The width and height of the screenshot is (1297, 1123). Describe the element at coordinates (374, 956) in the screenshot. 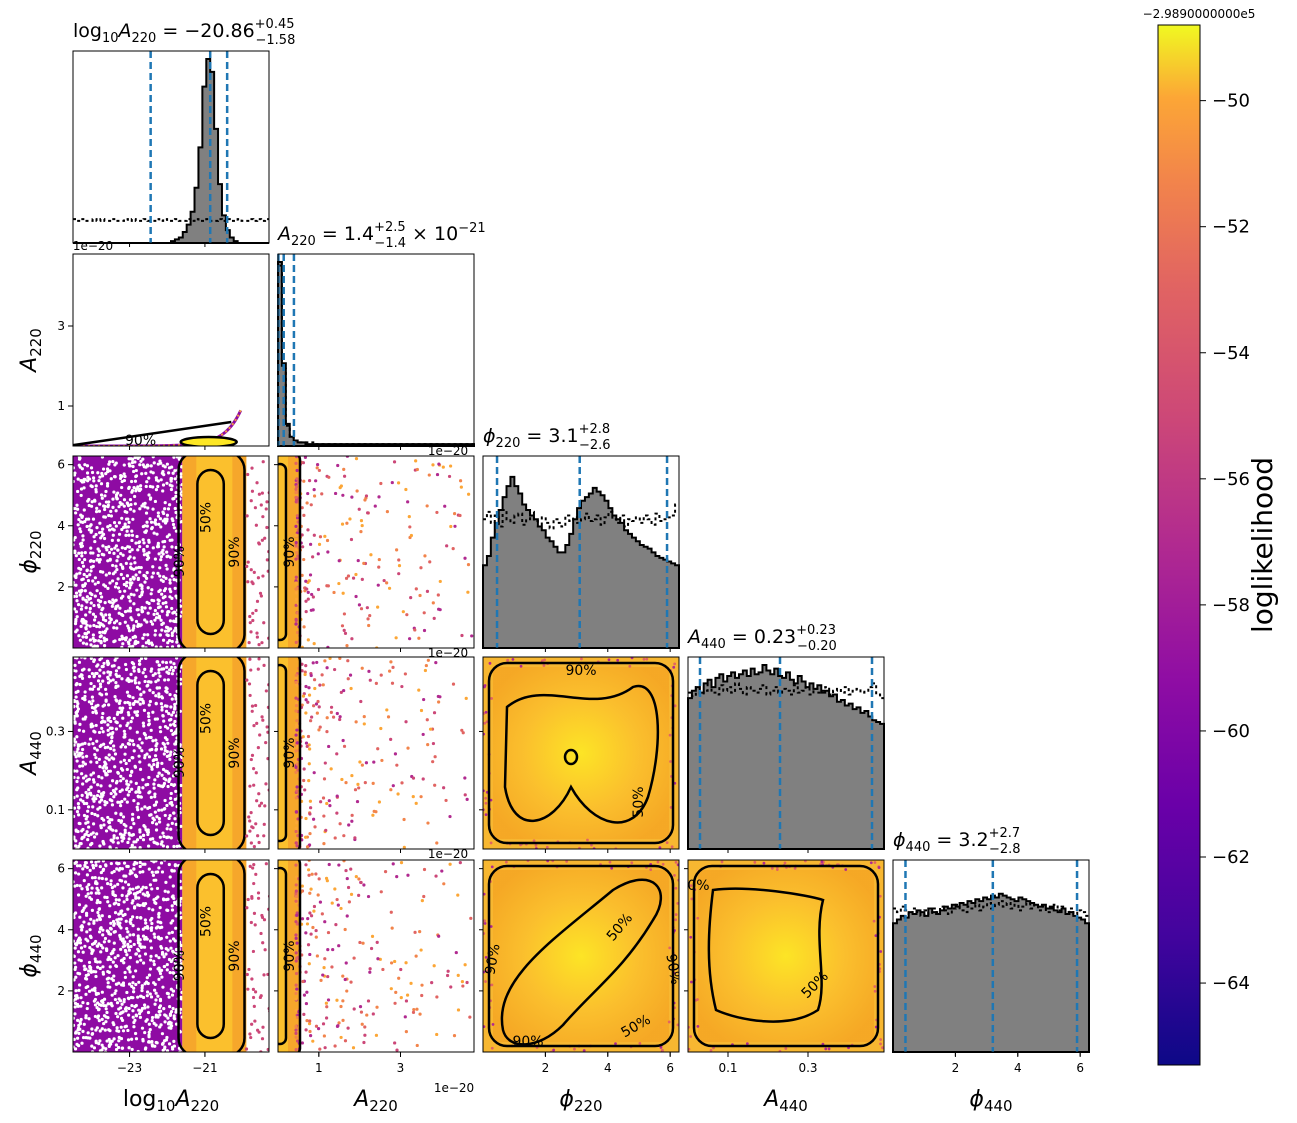

I see `panel-content: 90%` at that location.